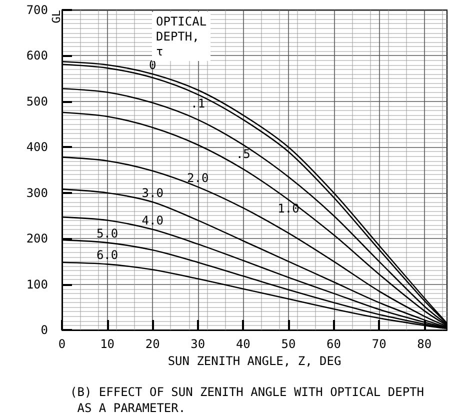 The height and width of the screenshot is (415, 451). Describe the element at coordinates (243, 344) in the screenshot. I see `x-tick-label: 40` at that location.